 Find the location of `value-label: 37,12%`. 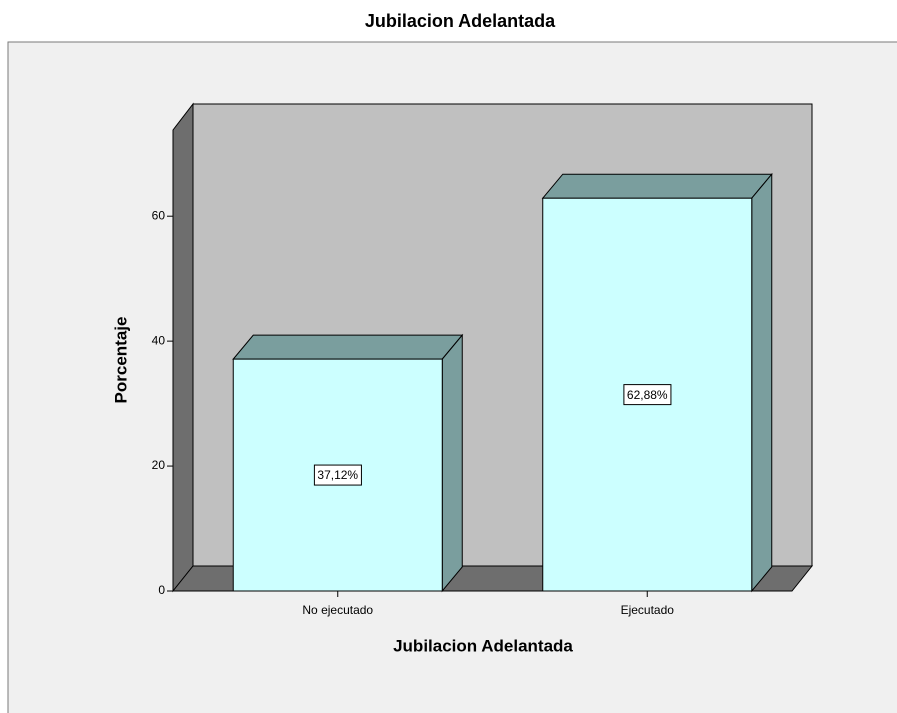

value-label: 37,12% is located at coordinates (337, 475).